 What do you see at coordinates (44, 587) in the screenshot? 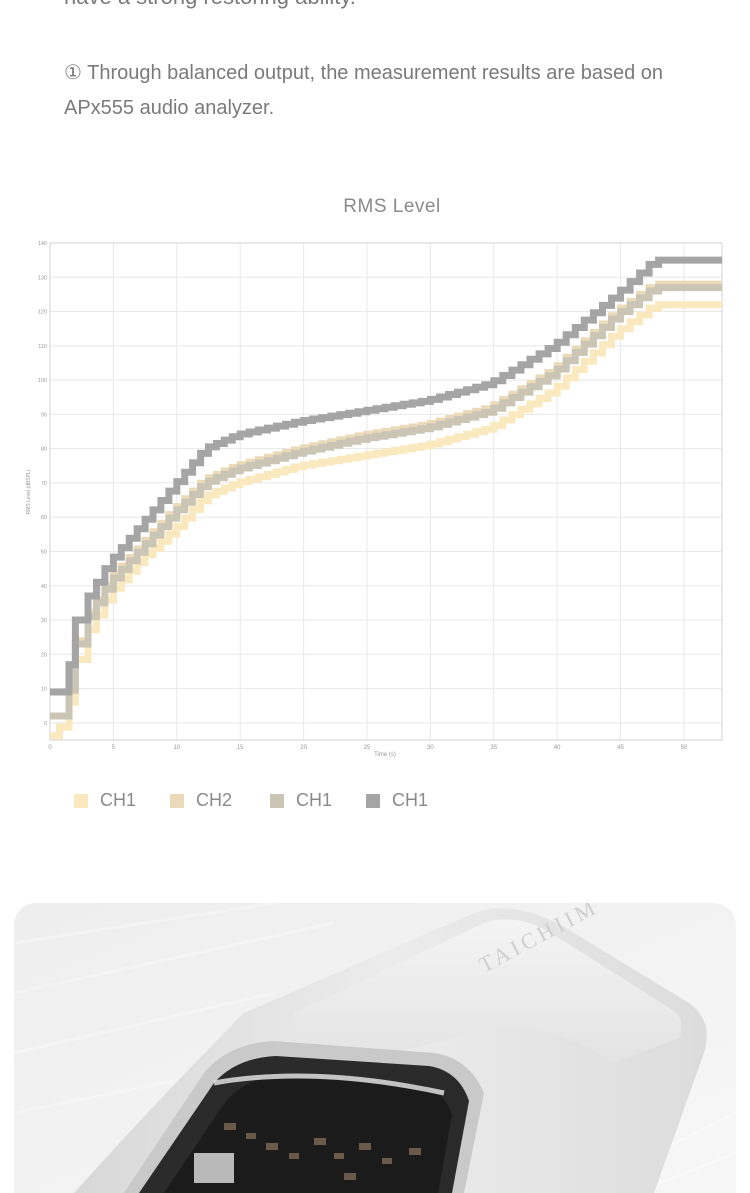
I see `y-tick-label: 40` at bounding box center [44, 587].